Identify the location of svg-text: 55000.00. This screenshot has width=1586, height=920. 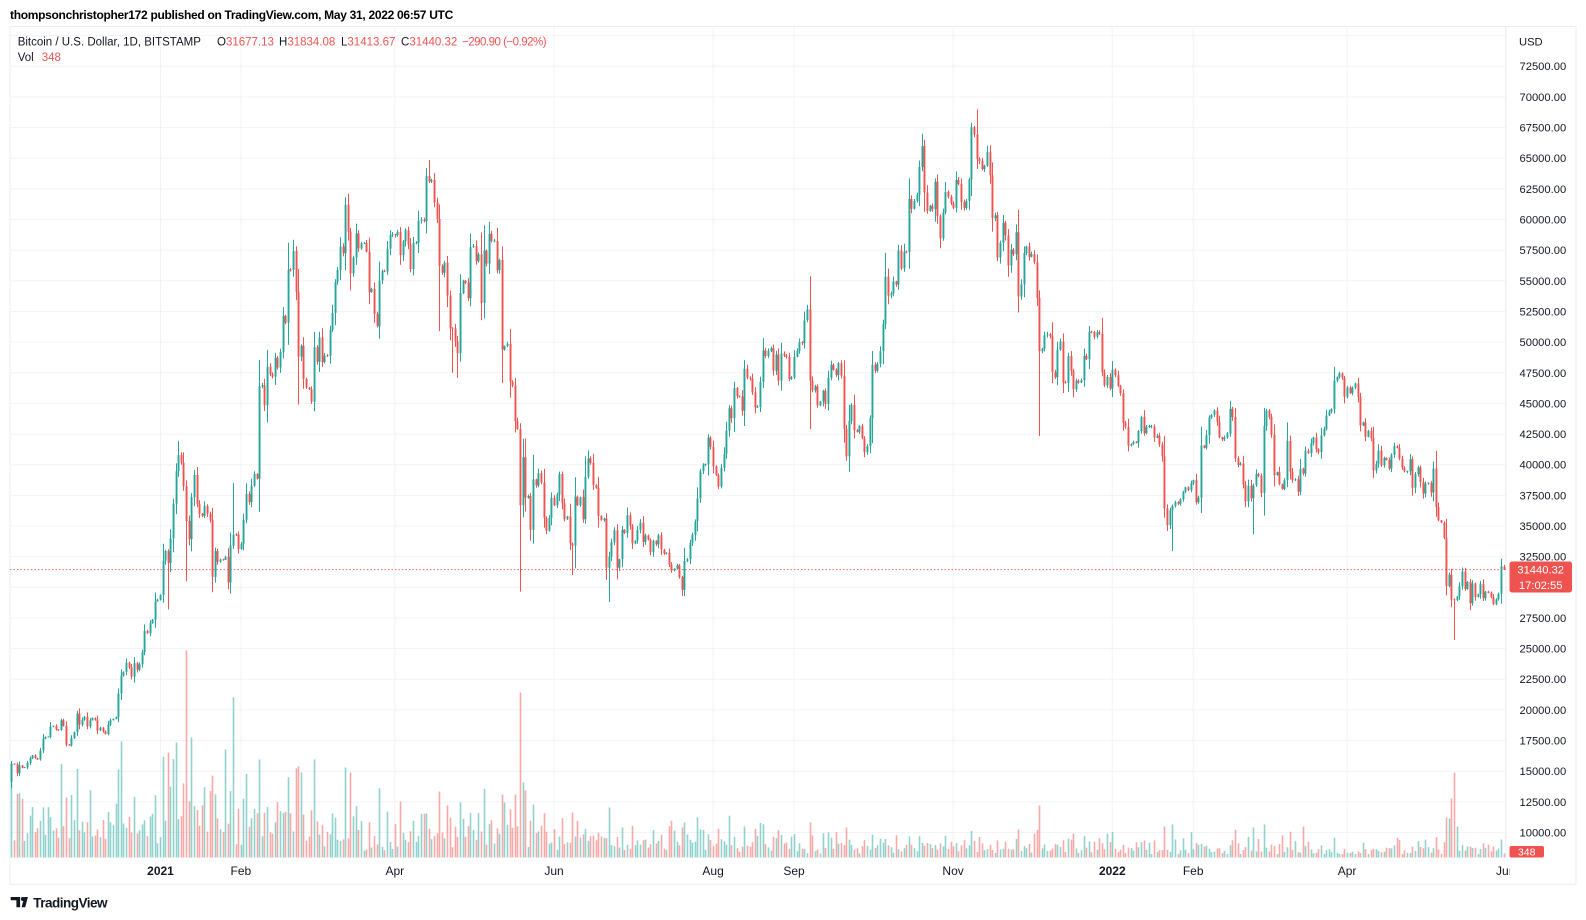
(1543, 282).